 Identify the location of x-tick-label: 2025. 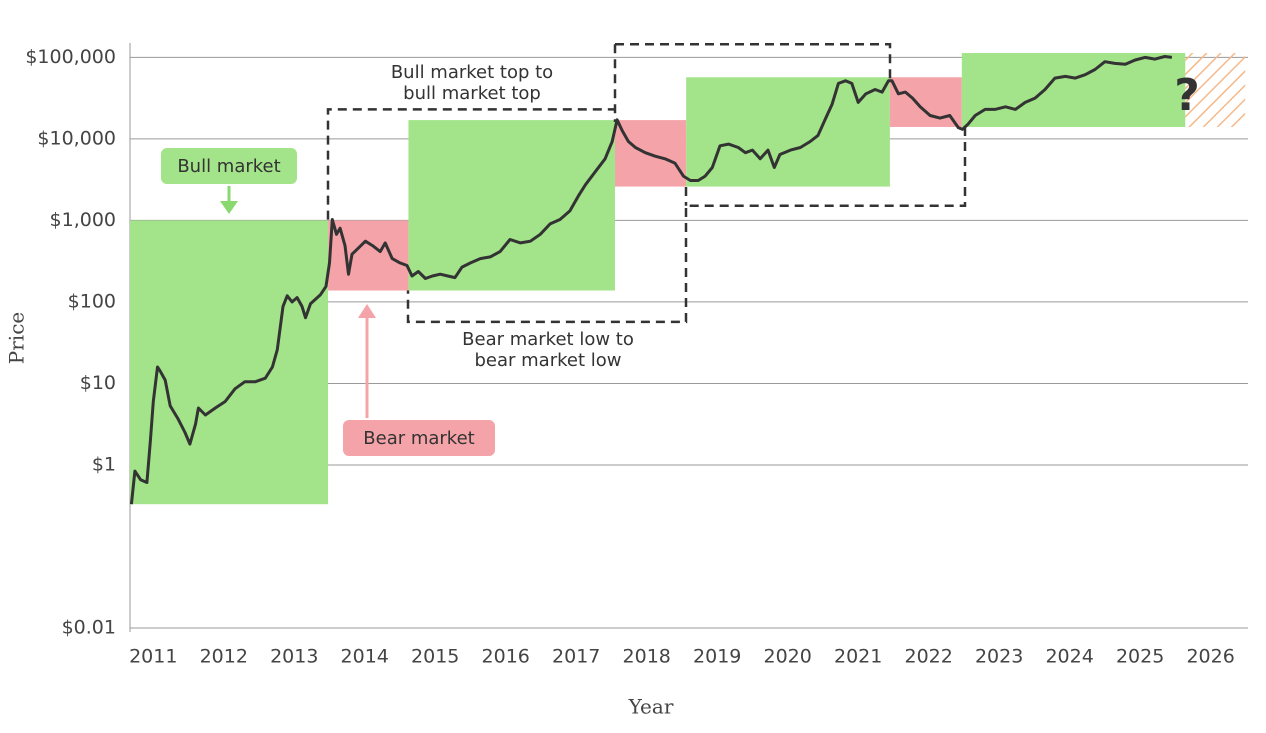
(1140, 657).